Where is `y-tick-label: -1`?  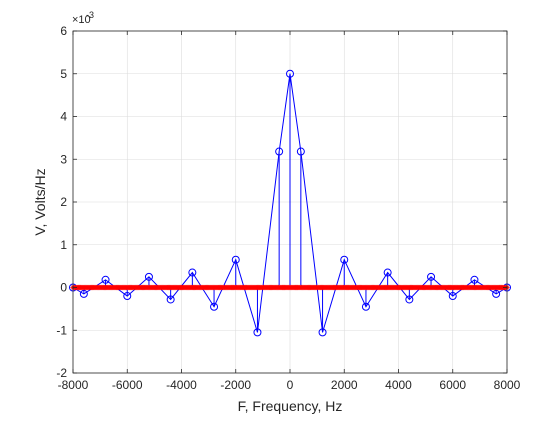
y-tick-label: -1 is located at coordinates (61, 330).